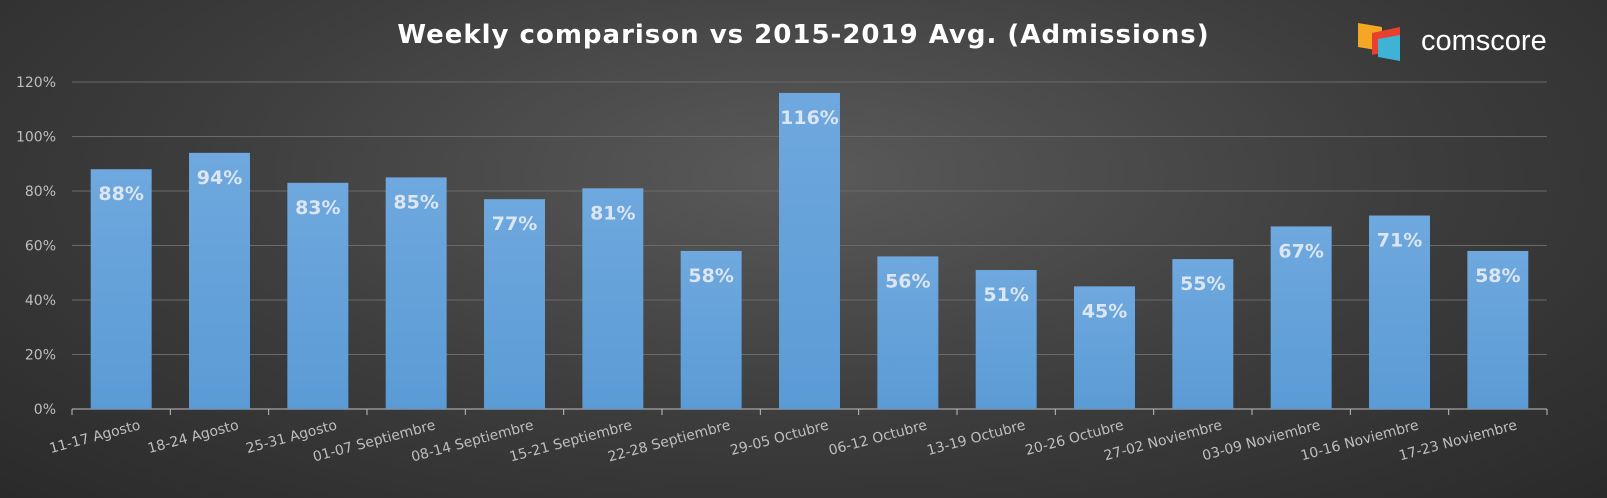 This screenshot has height=498, width=1607. Describe the element at coordinates (1005, 295) in the screenshot. I see `bar-value-label: 51%` at that location.